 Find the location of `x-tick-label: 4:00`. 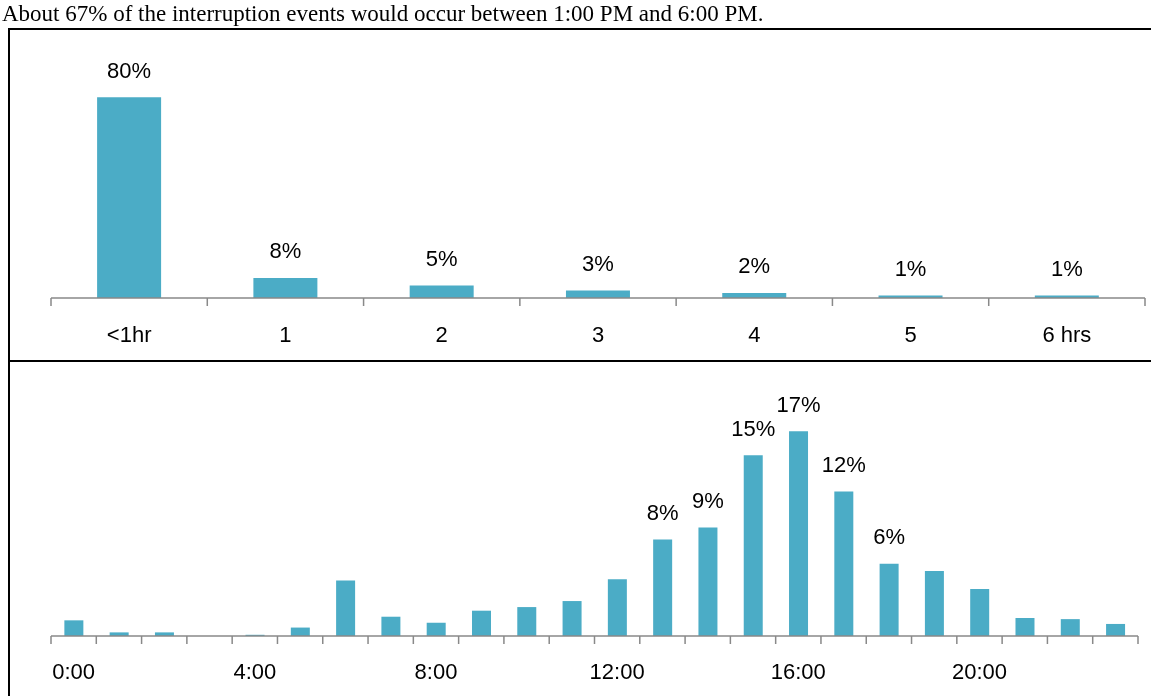

x-tick-label: 4:00 is located at coordinates (255, 671).